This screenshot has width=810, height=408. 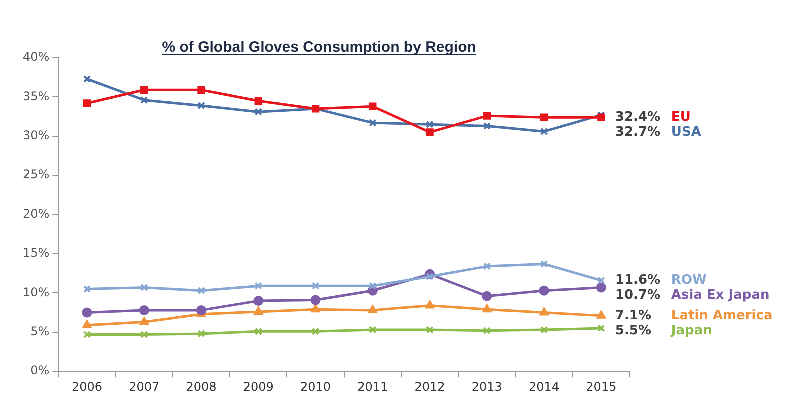 I want to click on y-tick-label: 25%, so click(x=36, y=175).